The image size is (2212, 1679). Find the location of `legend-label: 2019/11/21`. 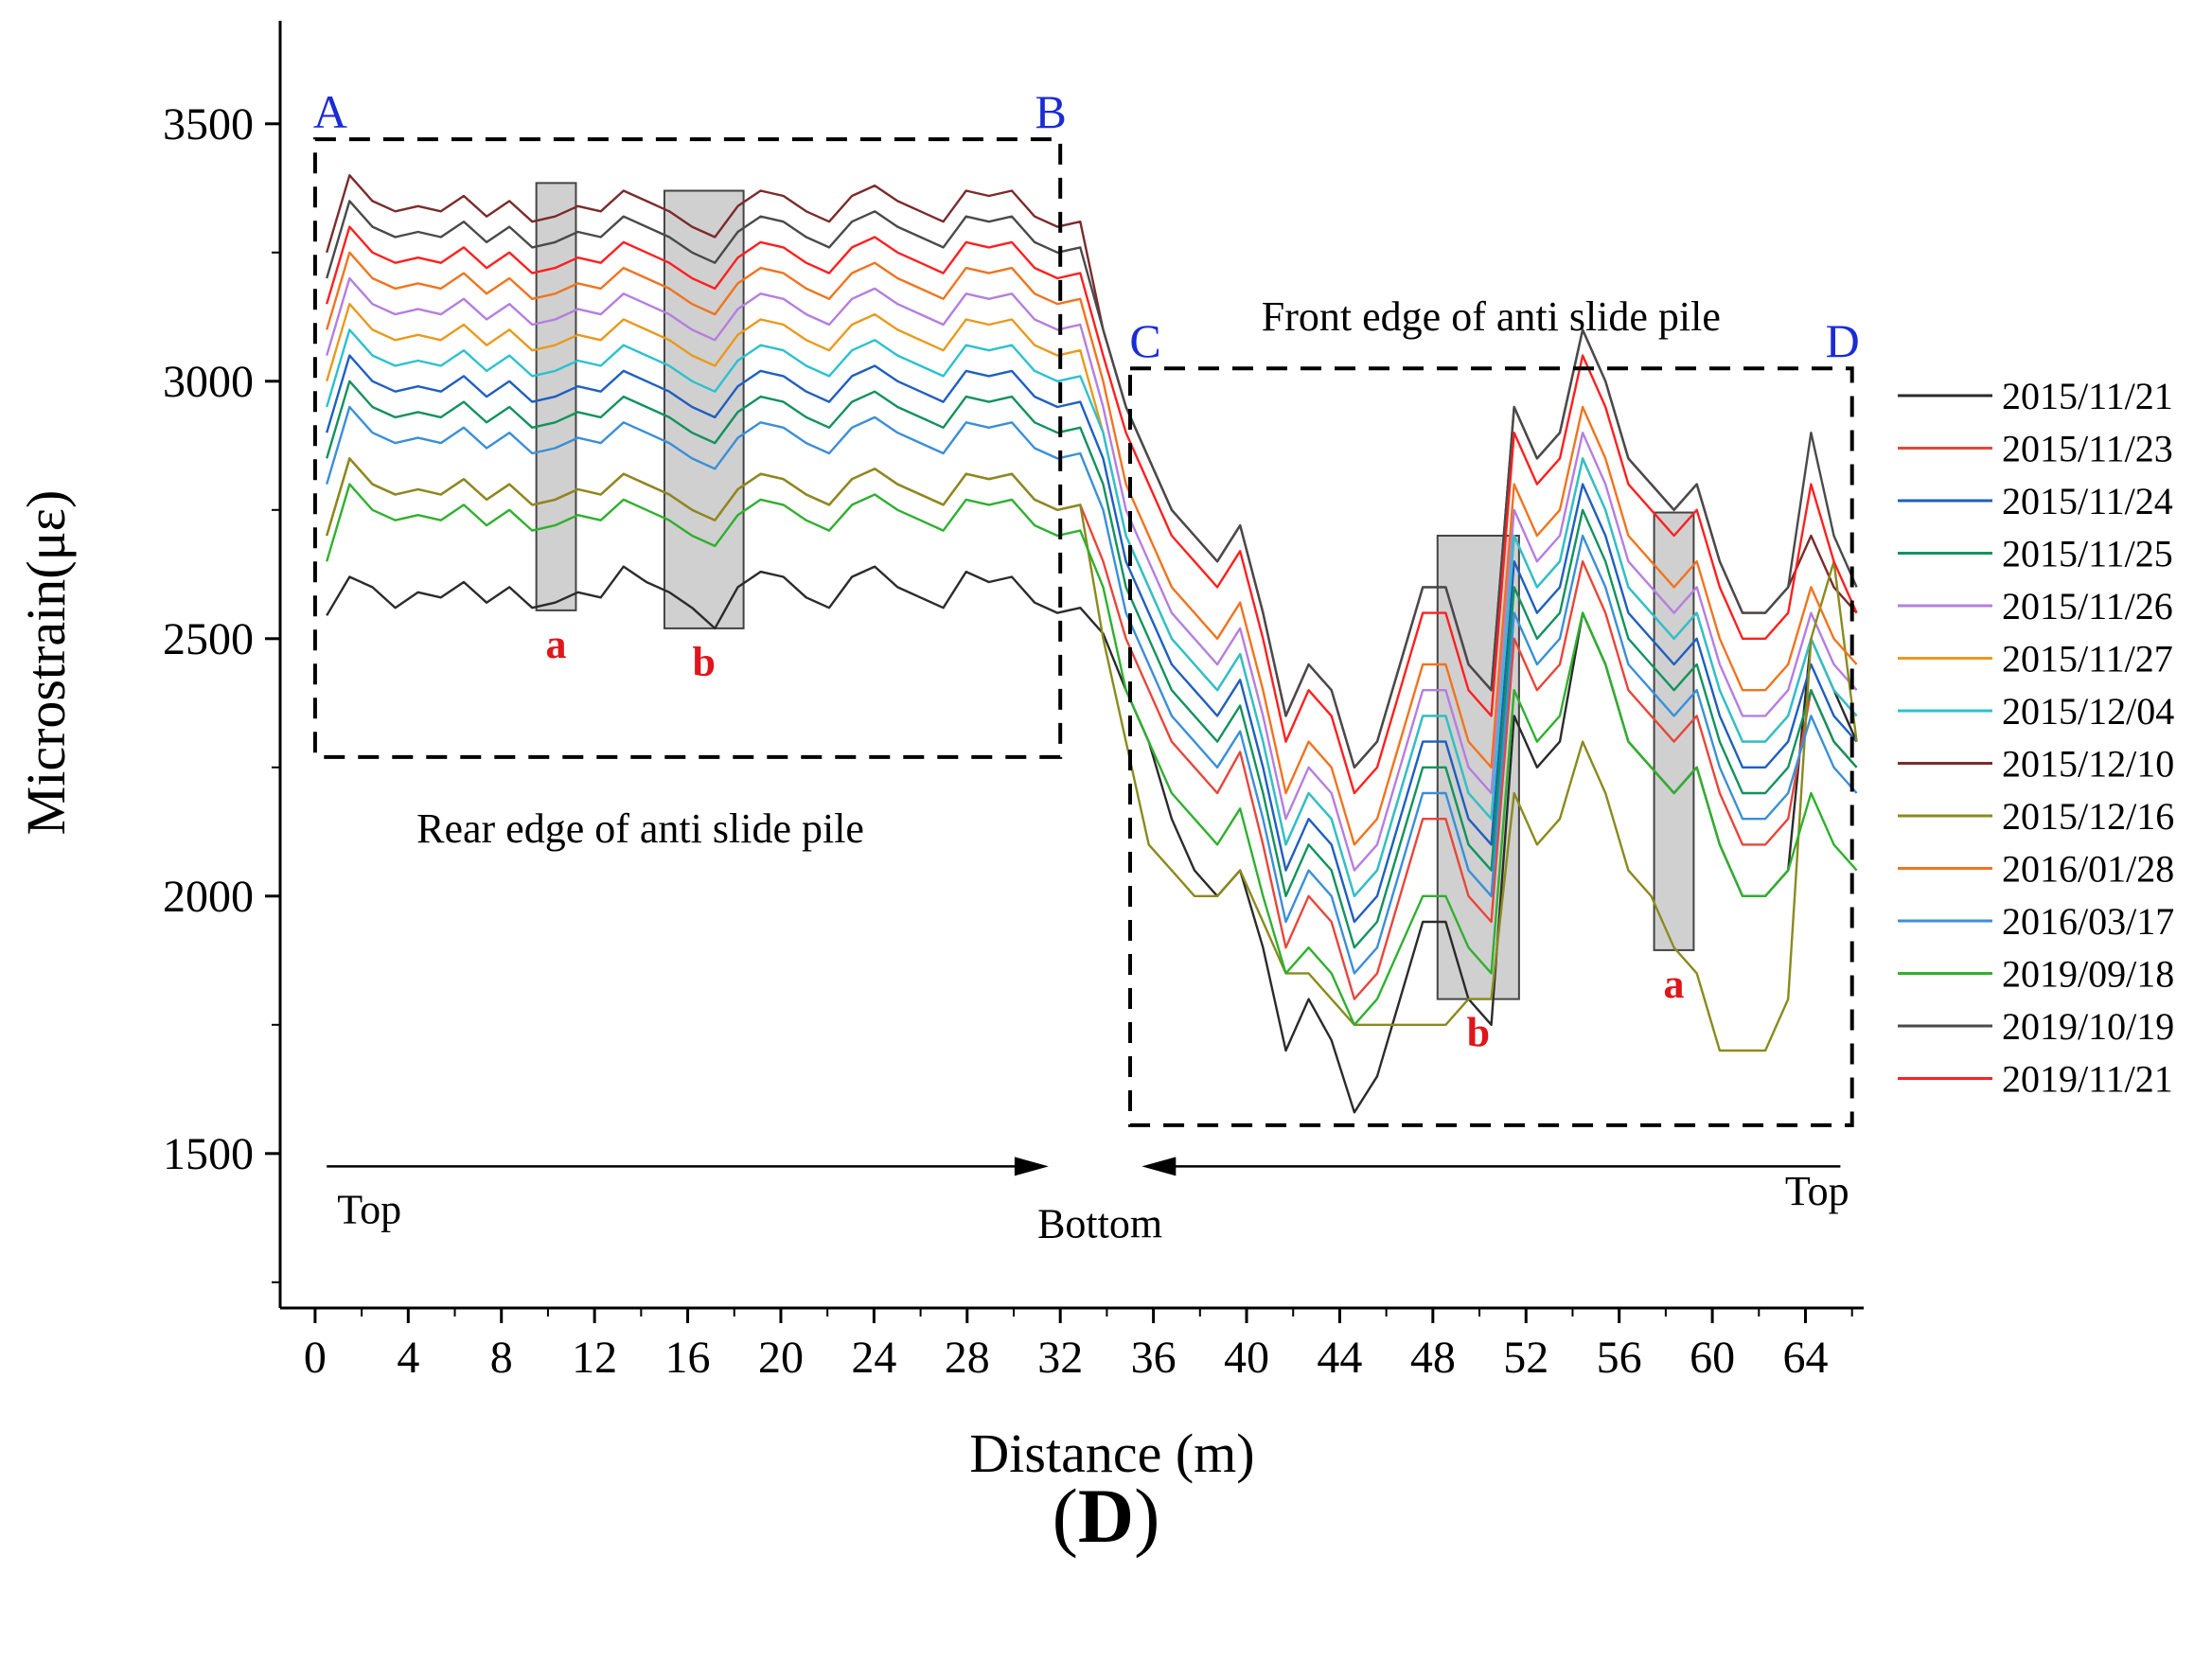

legend-label: 2019/11/21 is located at coordinates (2087, 1079).